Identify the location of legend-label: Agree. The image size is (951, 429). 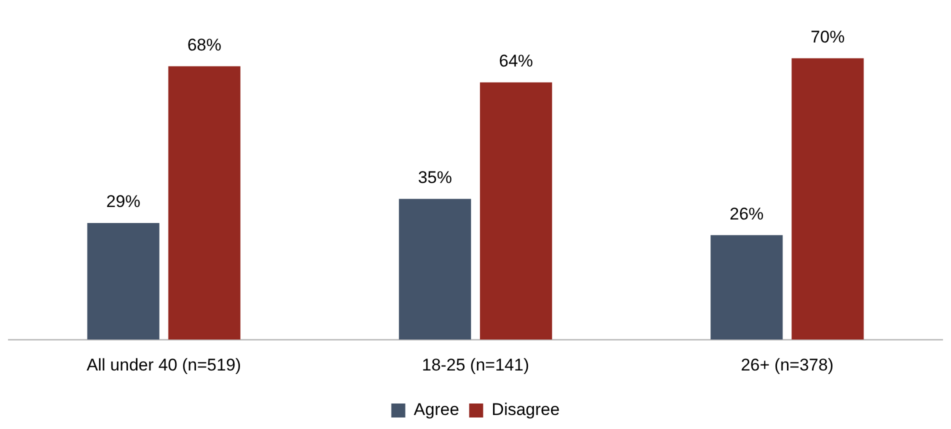
(437, 410).